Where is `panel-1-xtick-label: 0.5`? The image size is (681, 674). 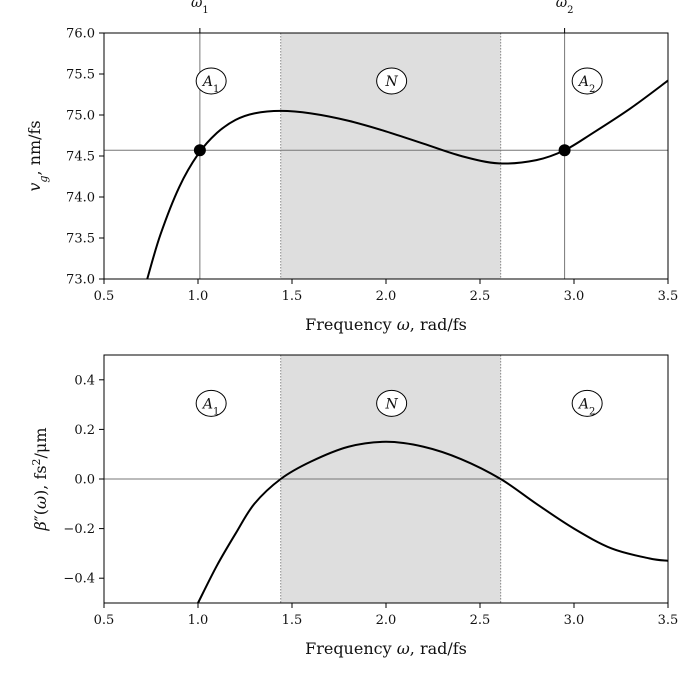 panel-1-xtick-label: 0.5 is located at coordinates (104, 296).